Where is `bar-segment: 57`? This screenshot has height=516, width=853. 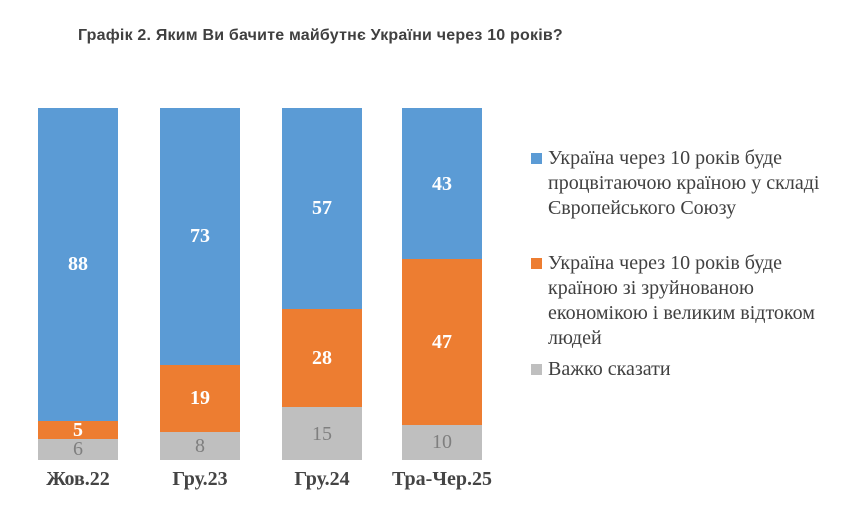
bar-segment: 57 is located at coordinates (322, 208).